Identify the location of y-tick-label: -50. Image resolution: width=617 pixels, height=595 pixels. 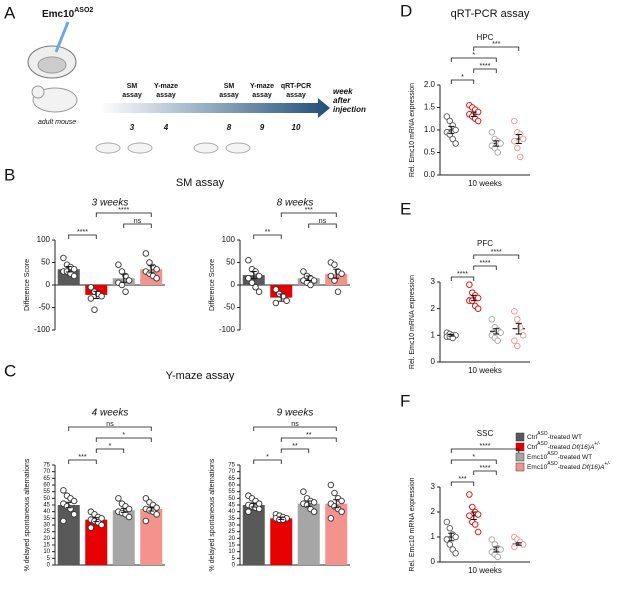
(229, 307).